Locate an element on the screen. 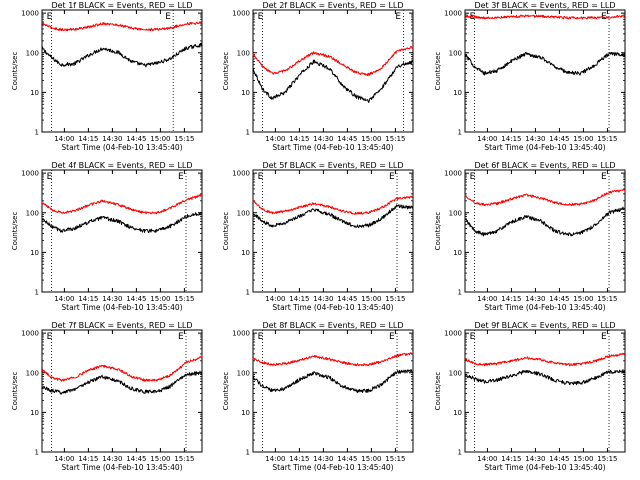  panel-title: Det 7f BLACK = Events, RED = LLD is located at coordinates (121, 325).